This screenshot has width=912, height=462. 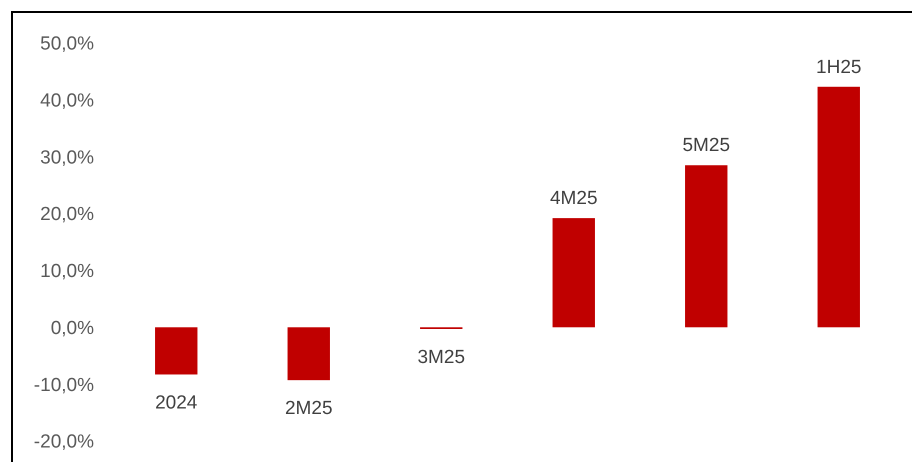 What do you see at coordinates (308, 409) in the screenshot?
I see `x-tick-label: 2M25` at bounding box center [308, 409].